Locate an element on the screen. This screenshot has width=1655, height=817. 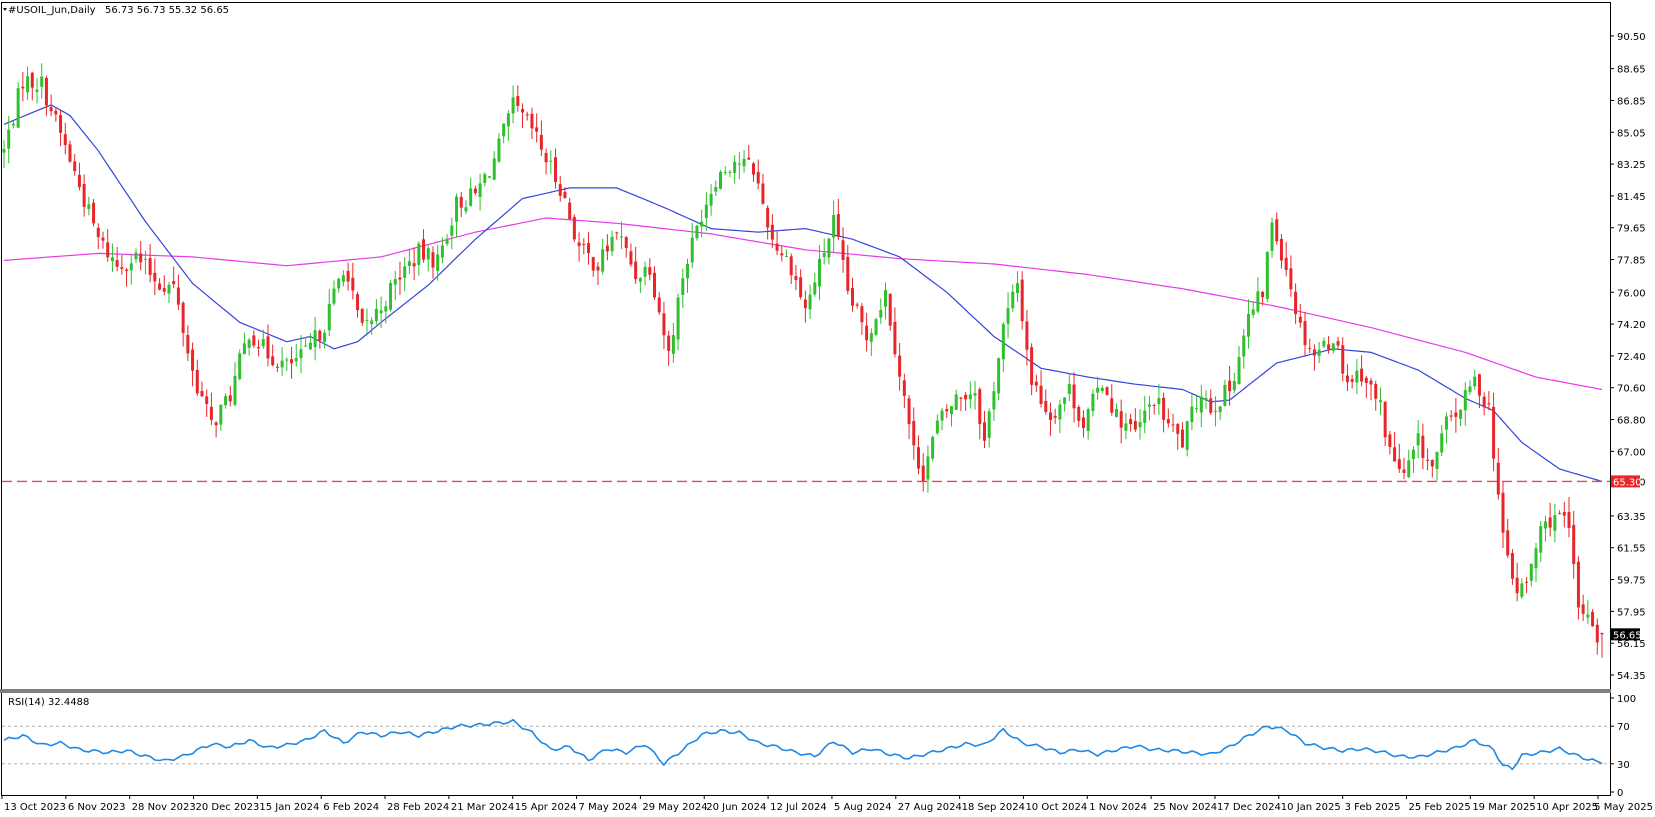
time-tick-label: 17 Dec 2024 is located at coordinates (1249, 807).